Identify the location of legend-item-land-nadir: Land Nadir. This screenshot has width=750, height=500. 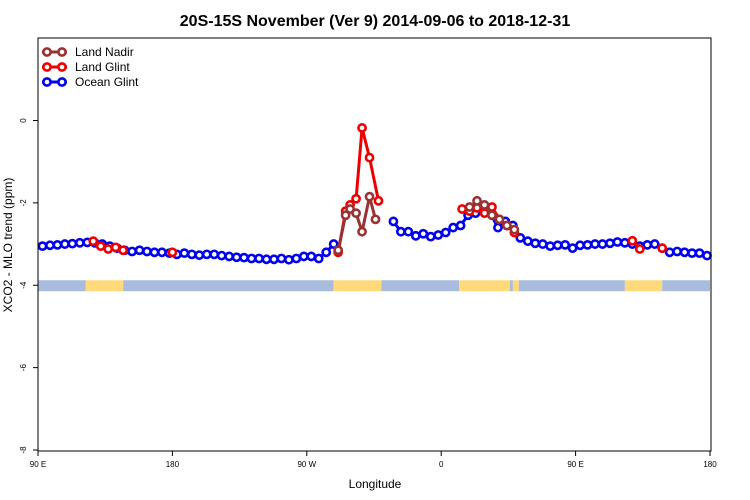
(88, 52).